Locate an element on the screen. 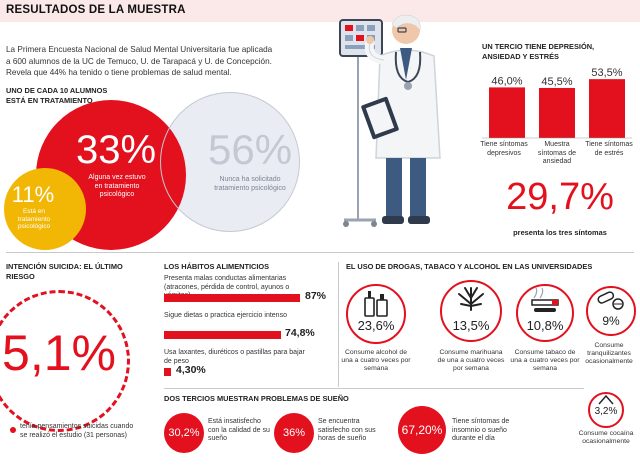  bar-caption-ansiedad: Muestra síntomas de ansiedad is located at coordinates (557, 153).